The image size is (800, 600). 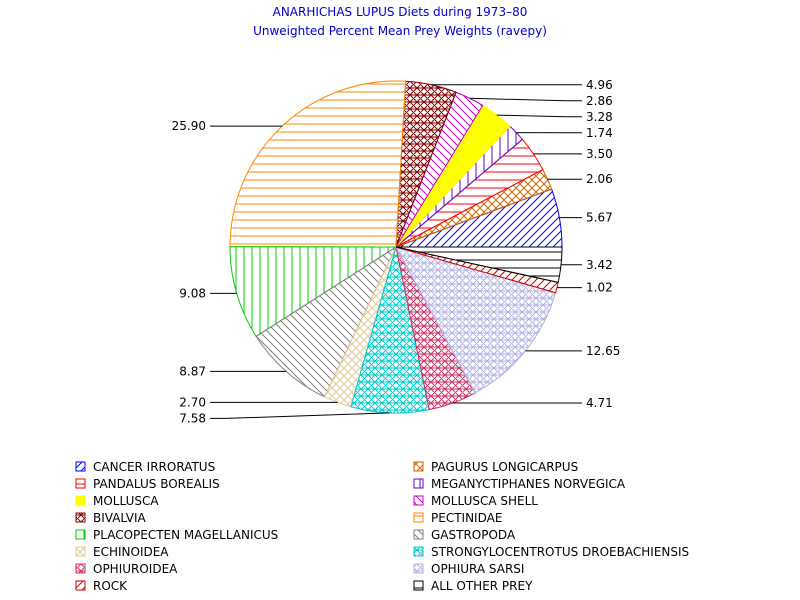 I want to click on data-label: 3.28, so click(x=599, y=117).